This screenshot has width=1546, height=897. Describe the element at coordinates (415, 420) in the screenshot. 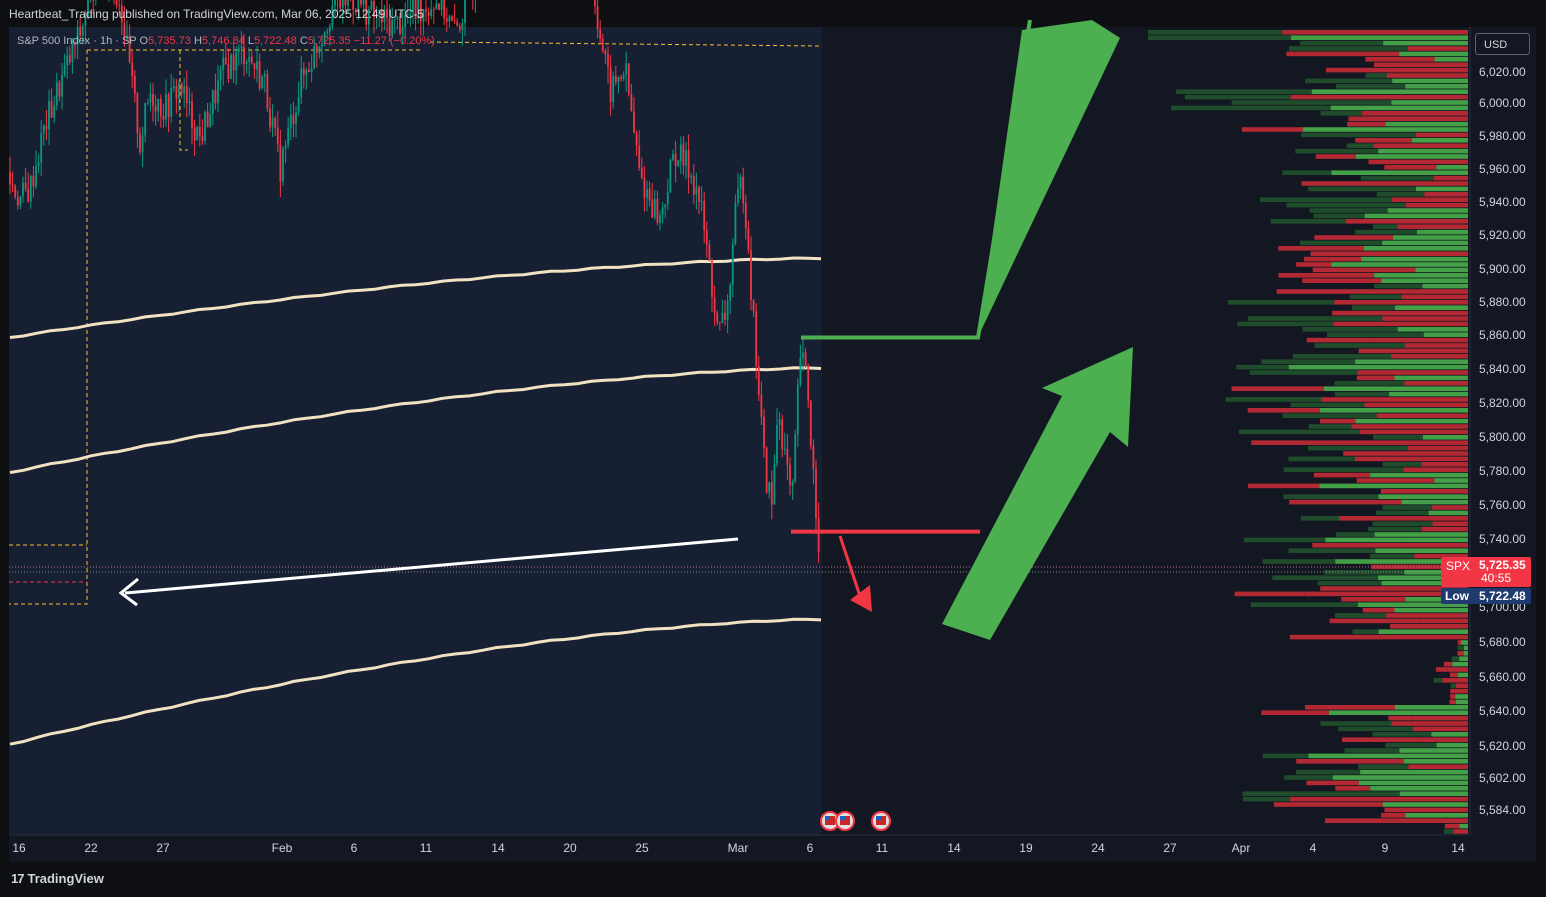

I see `envelope-middle` at that location.